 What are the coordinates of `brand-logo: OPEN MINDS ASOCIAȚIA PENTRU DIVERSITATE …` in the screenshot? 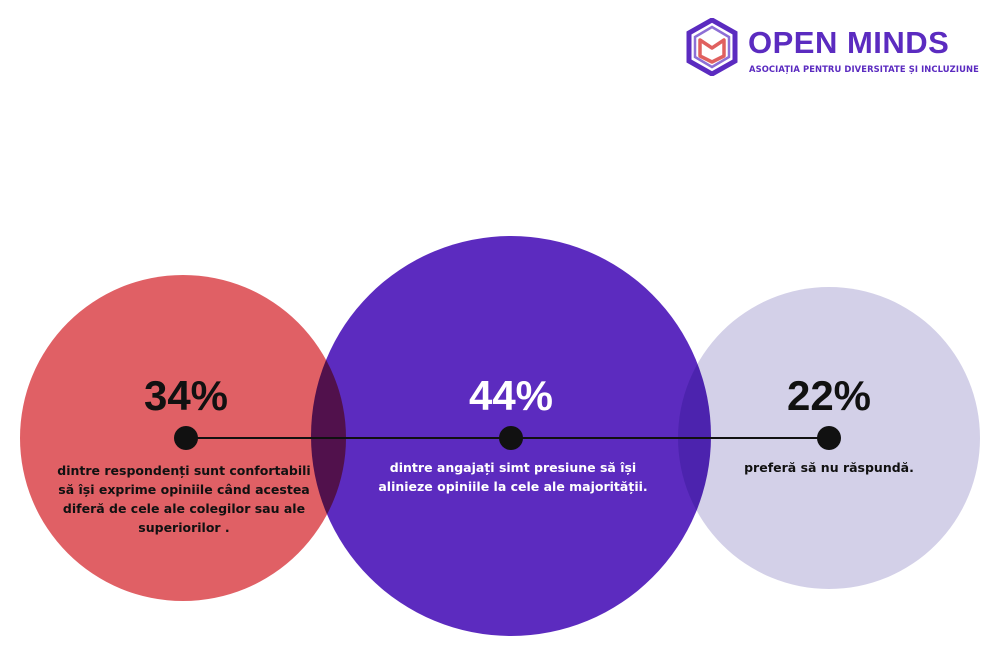 It's located at (832, 48).